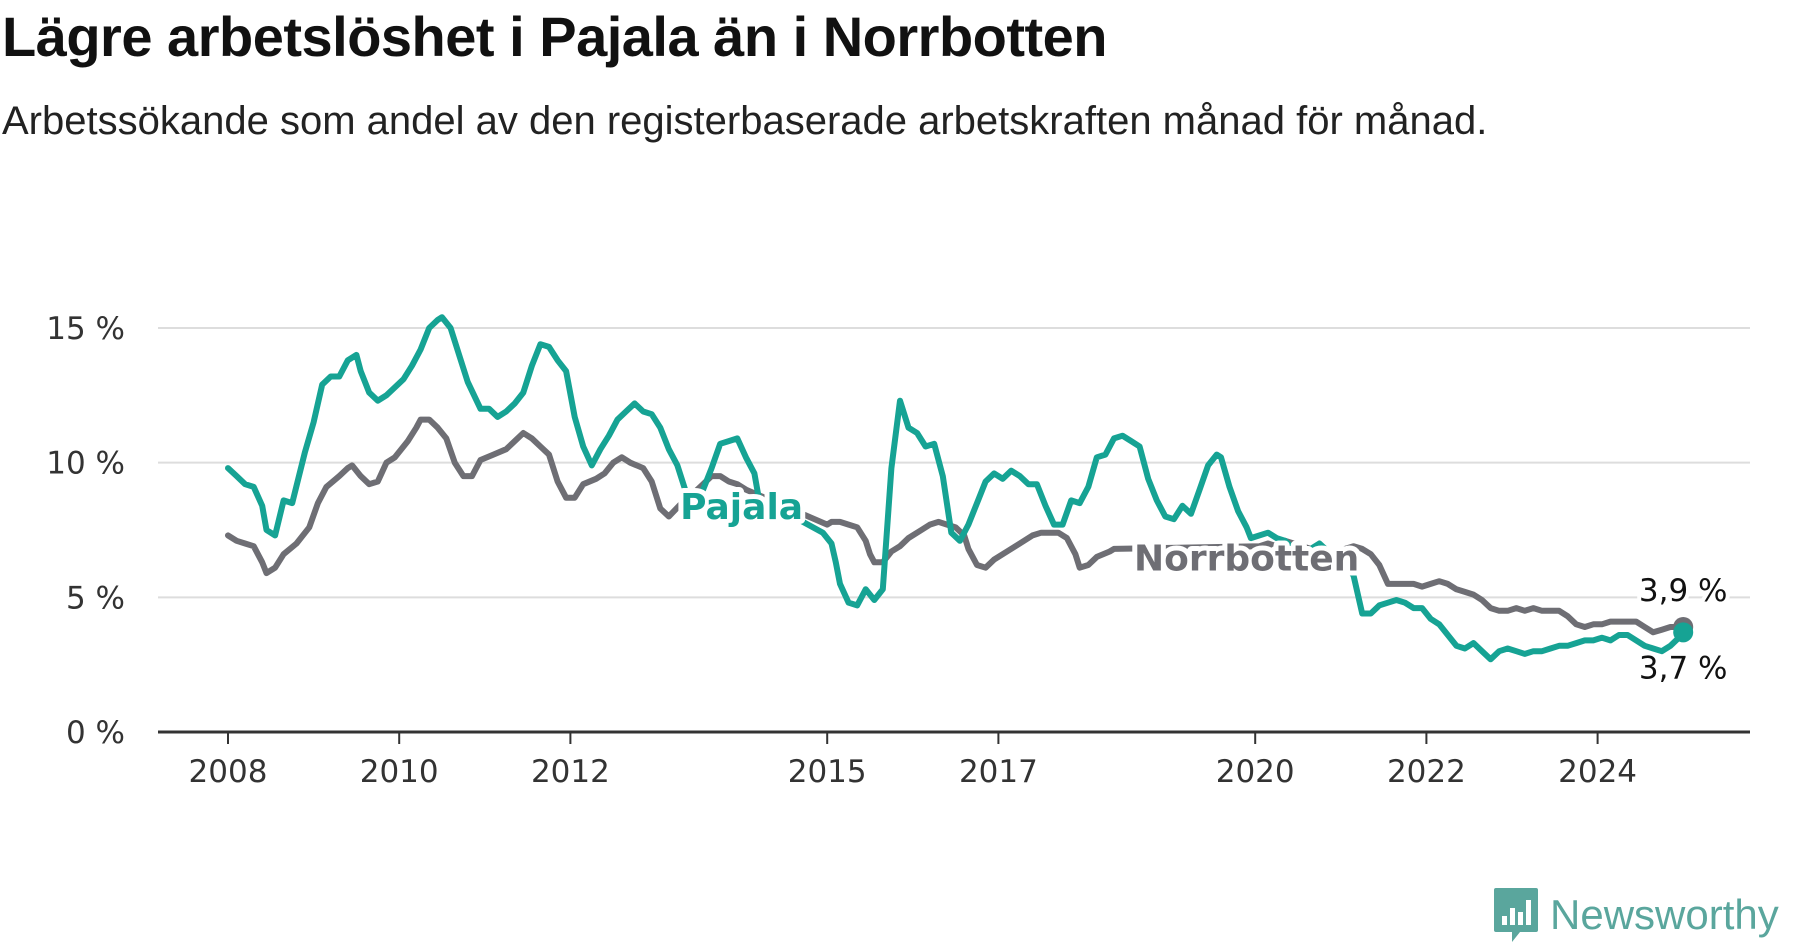 The height and width of the screenshot is (948, 1800). What do you see at coordinates (1683, 591) in the screenshot?
I see `end-value-label-norrbotten: 3,9 %` at bounding box center [1683, 591].